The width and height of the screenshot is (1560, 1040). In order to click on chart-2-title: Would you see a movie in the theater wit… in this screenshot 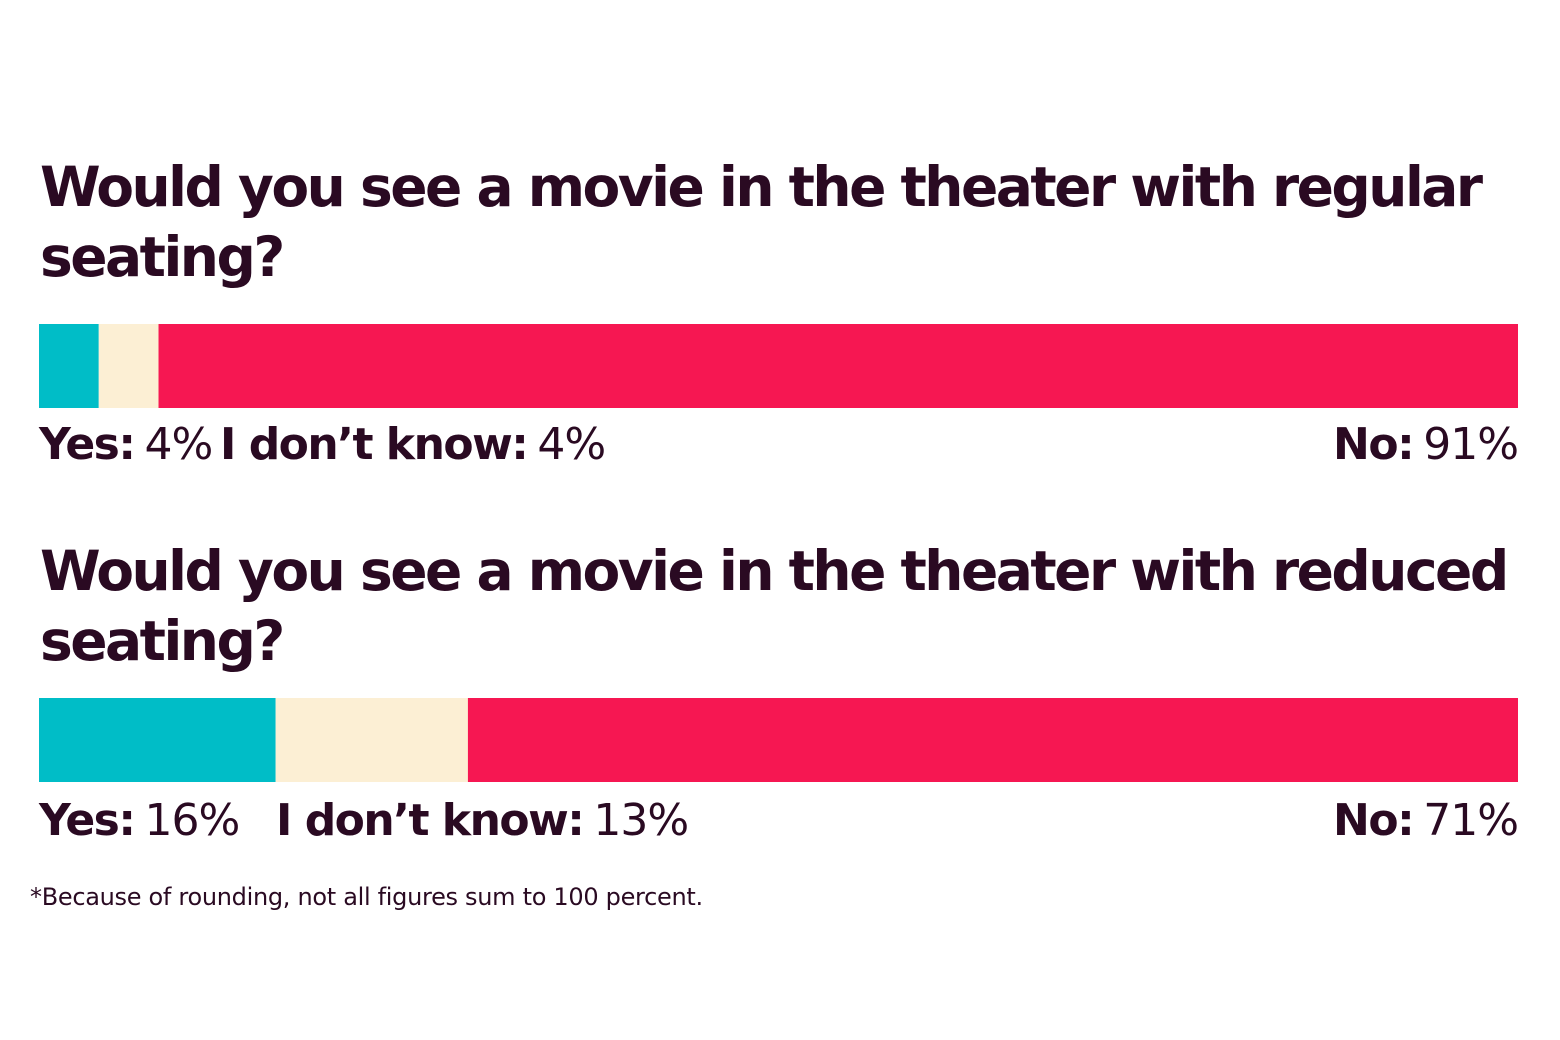, I will do `click(774, 606)`.